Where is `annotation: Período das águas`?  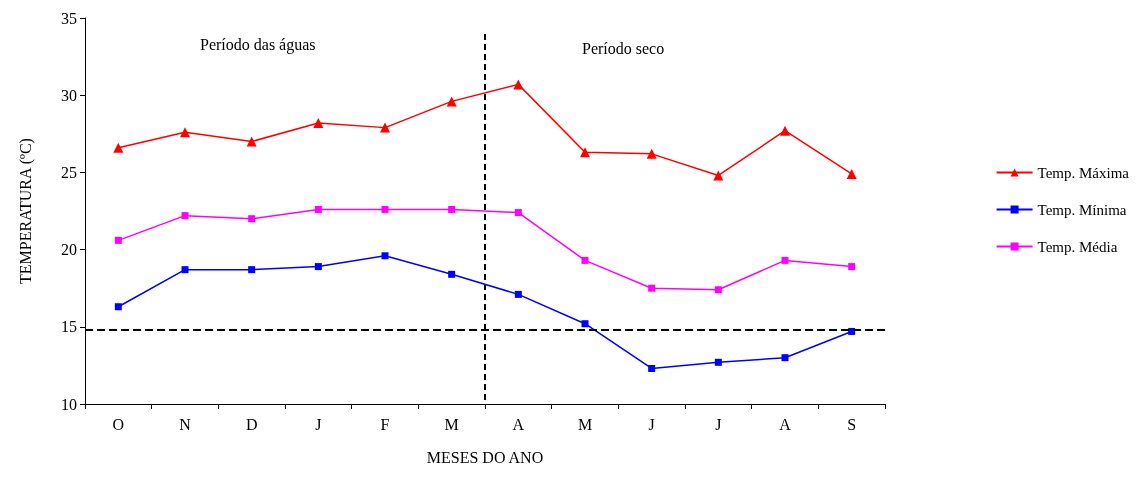
annotation: Período das águas is located at coordinates (258, 44).